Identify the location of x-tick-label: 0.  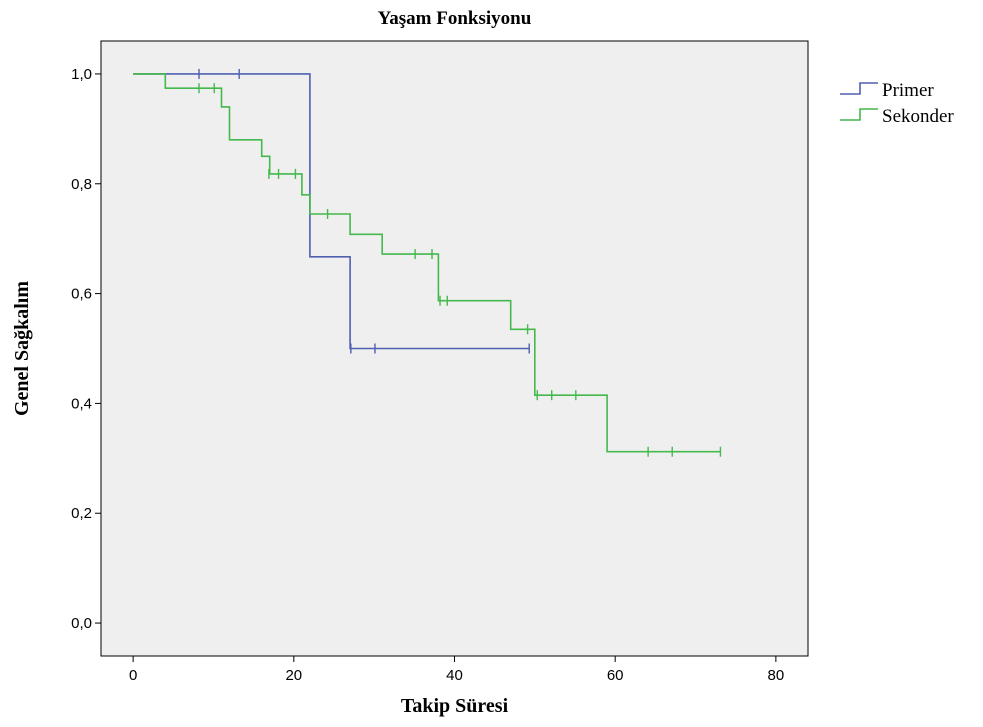
(133, 675).